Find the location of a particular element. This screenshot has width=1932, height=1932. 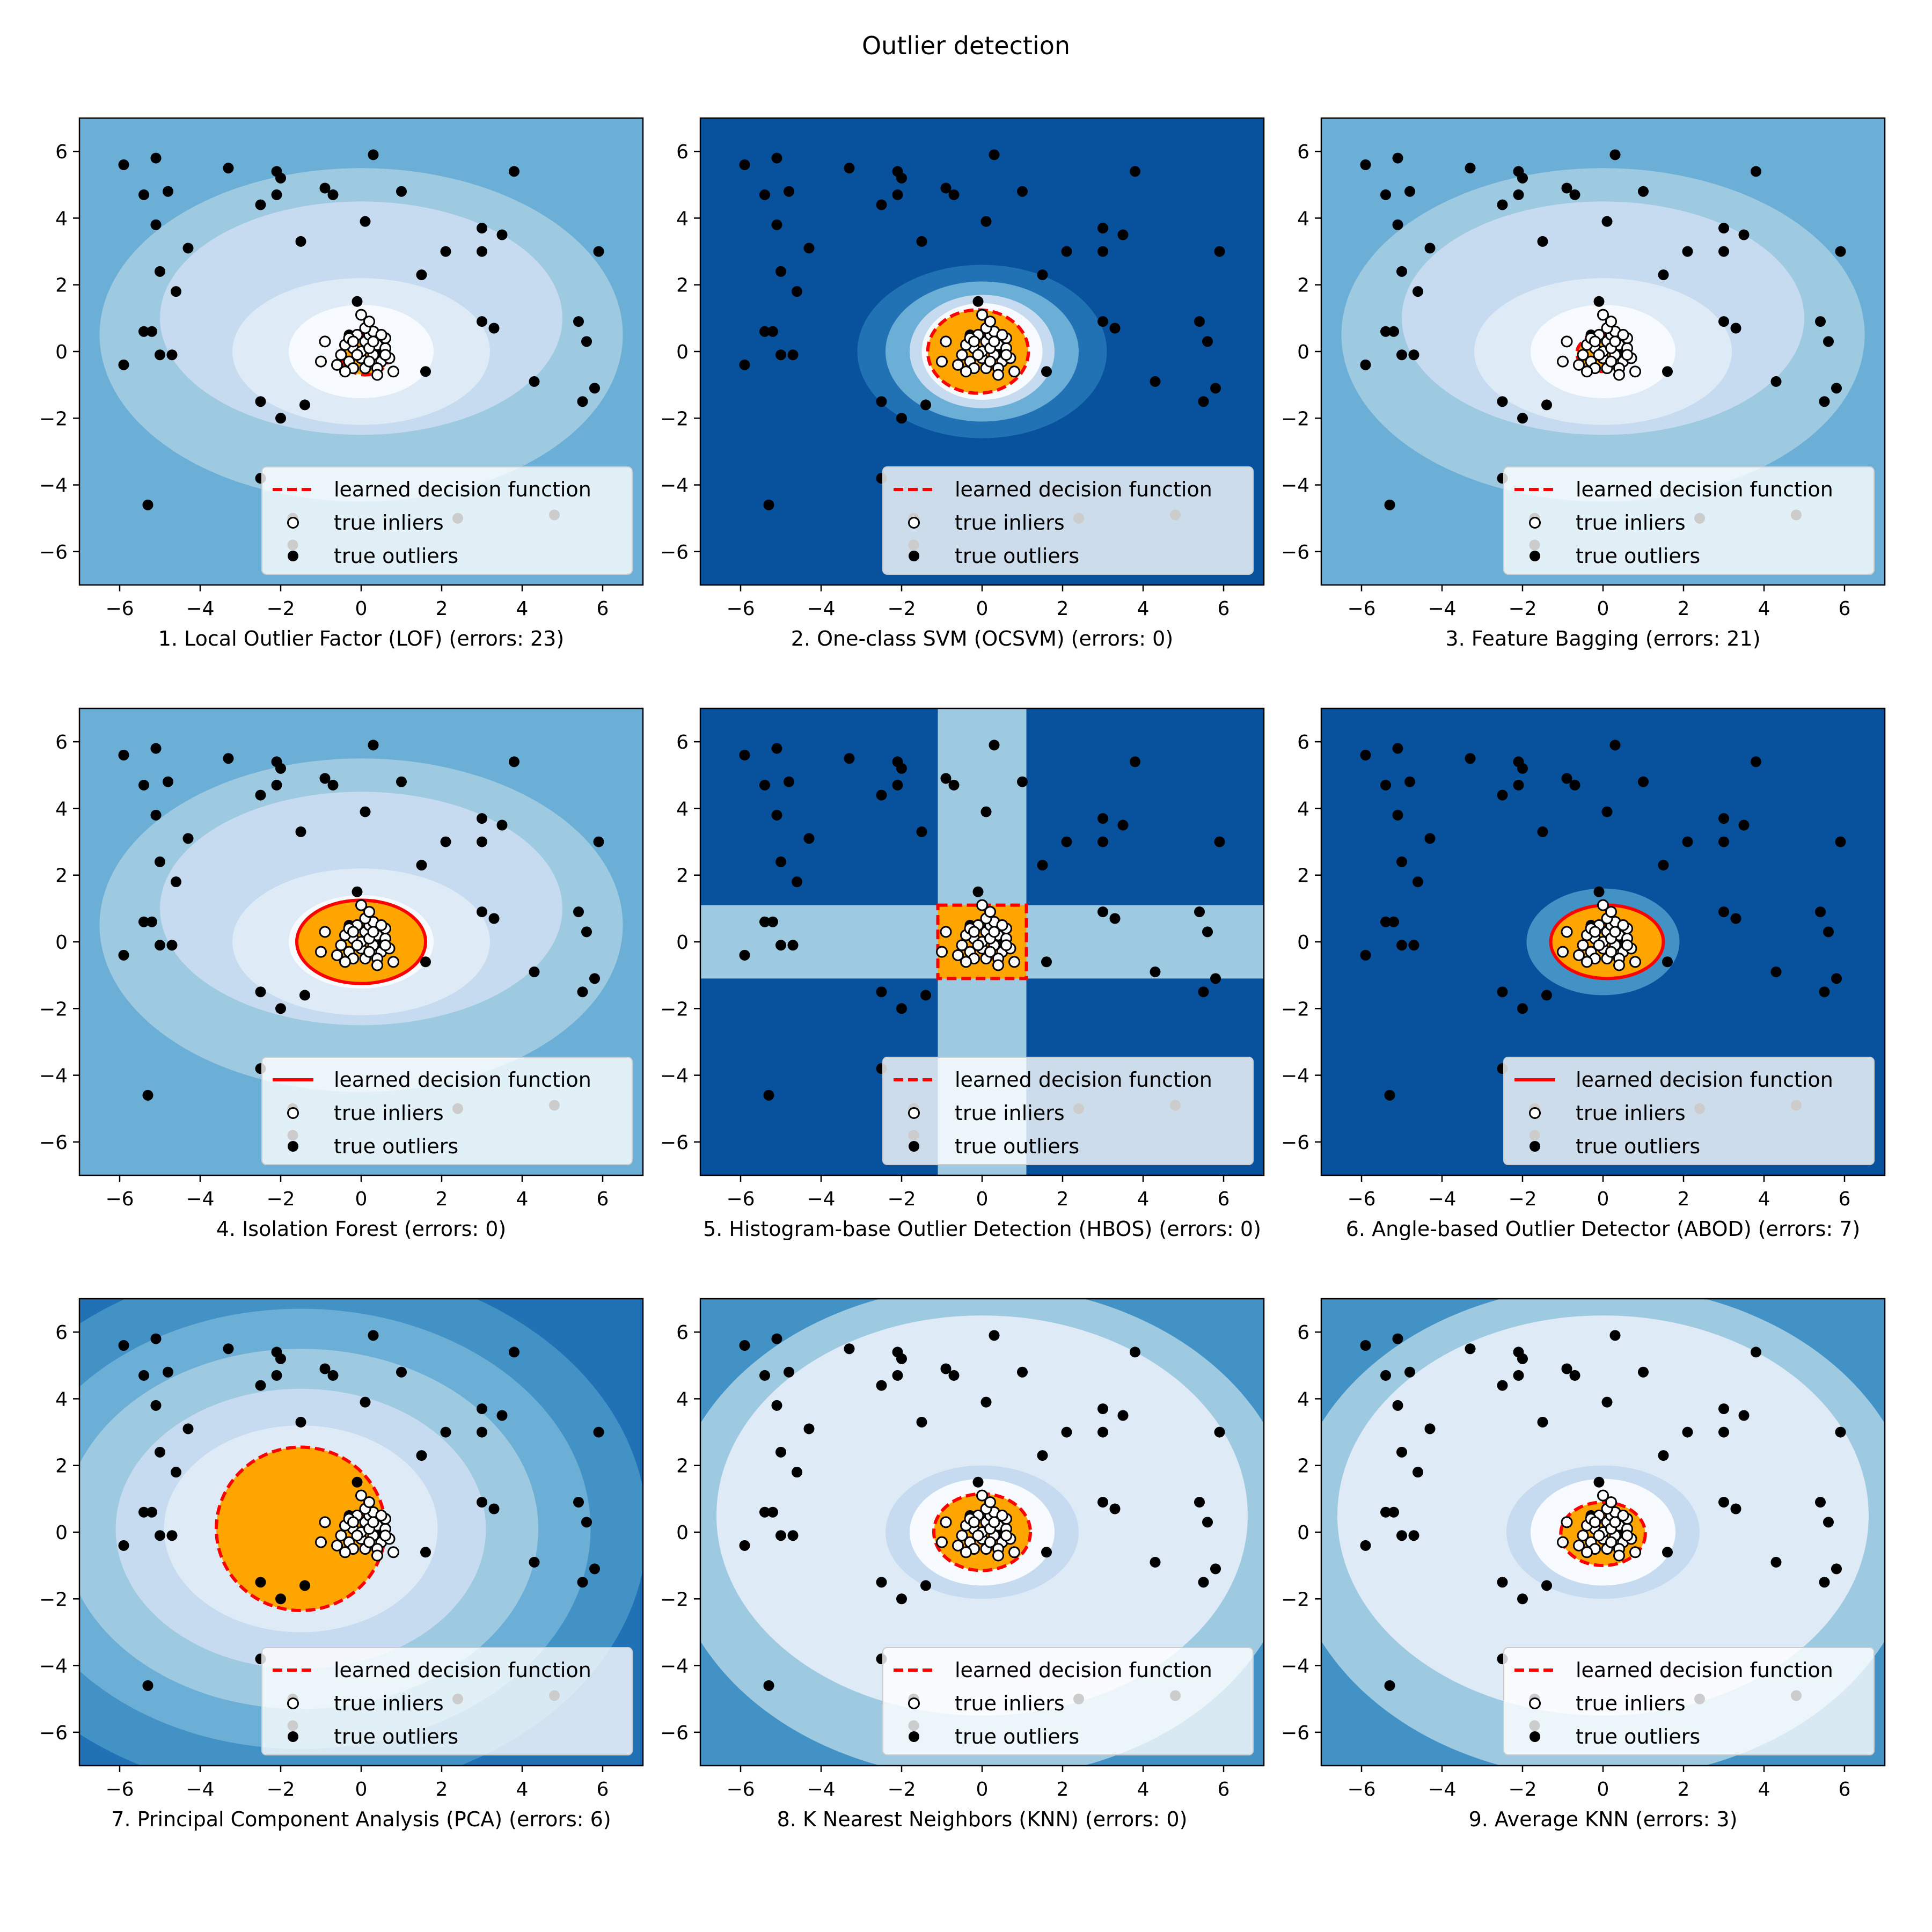

y-tick-label: −6 is located at coordinates (53, 1733).